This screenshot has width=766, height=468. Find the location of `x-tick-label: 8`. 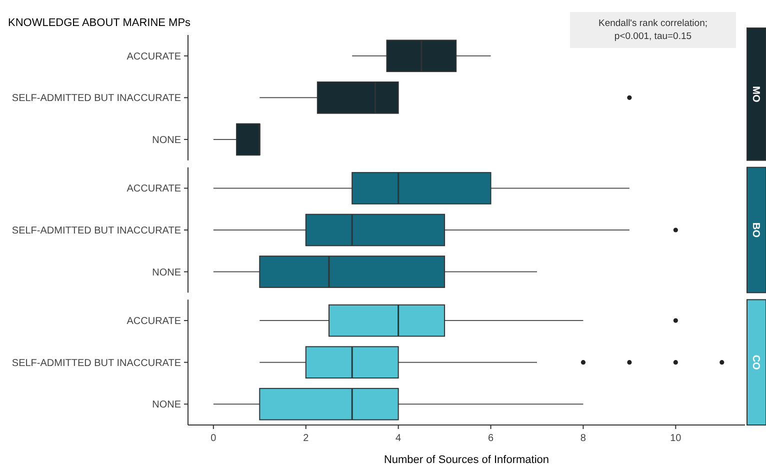

x-tick-label: 8 is located at coordinates (583, 438).